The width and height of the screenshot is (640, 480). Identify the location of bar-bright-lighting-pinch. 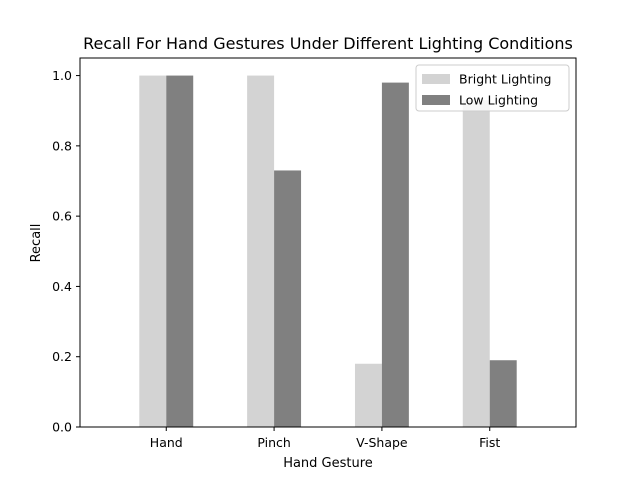
(261, 251).